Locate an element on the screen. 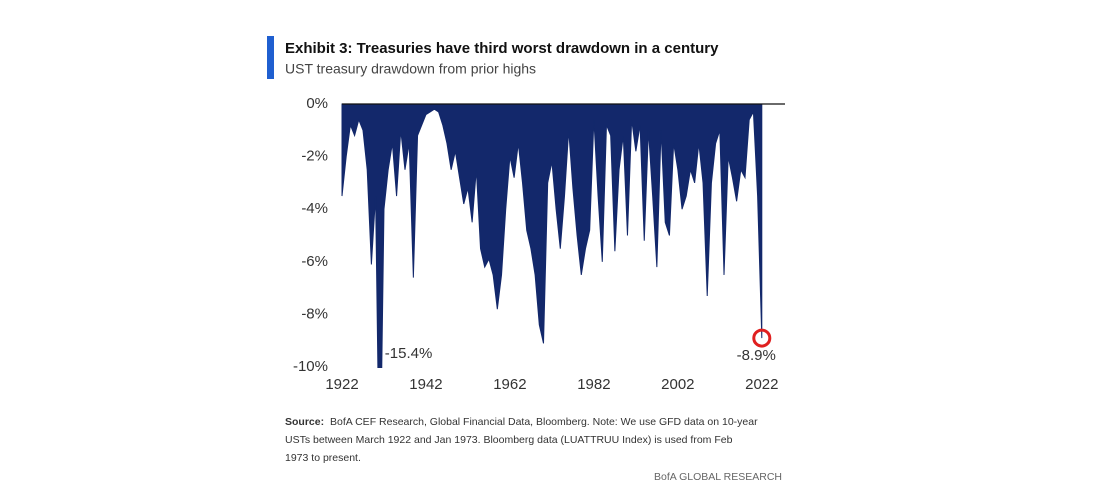 Image resolution: width=1105 pixels, height=501 pixels. y-tick-label: 0% is located at coordinates (317, 103).